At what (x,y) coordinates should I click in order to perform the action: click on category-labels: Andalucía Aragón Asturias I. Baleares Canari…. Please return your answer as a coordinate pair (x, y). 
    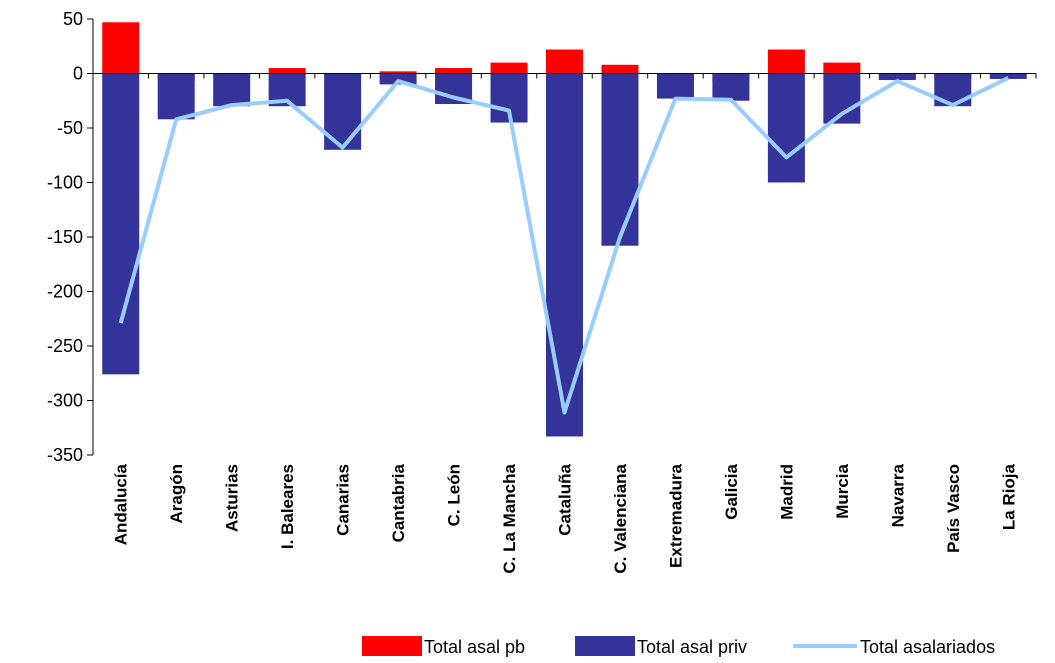
    Looking at the image, I should click on (565, 518).